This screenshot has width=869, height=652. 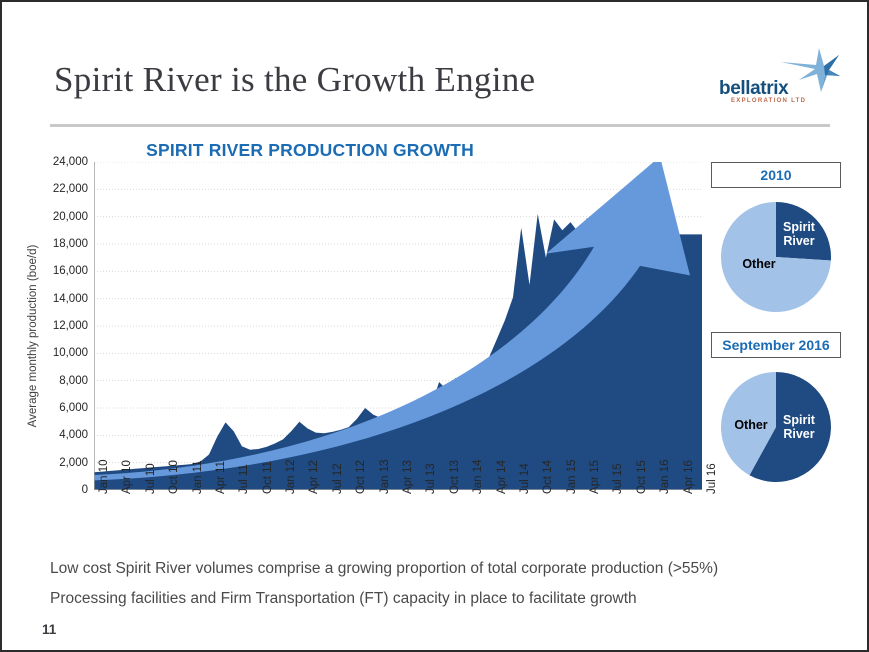 What do you see at coordinates (70, 353) in the screenshot?
I see `y-tick-label: 10,000` at bounding box center [70, 353].